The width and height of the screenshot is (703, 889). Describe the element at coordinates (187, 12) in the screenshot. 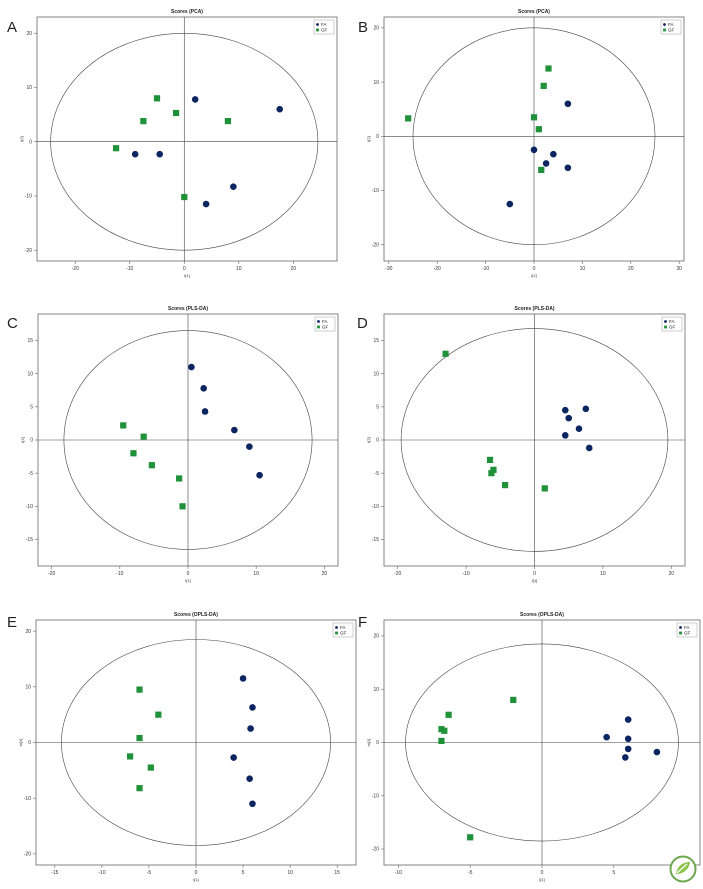

I see `chart-title: Scores (PCA)` at that location.